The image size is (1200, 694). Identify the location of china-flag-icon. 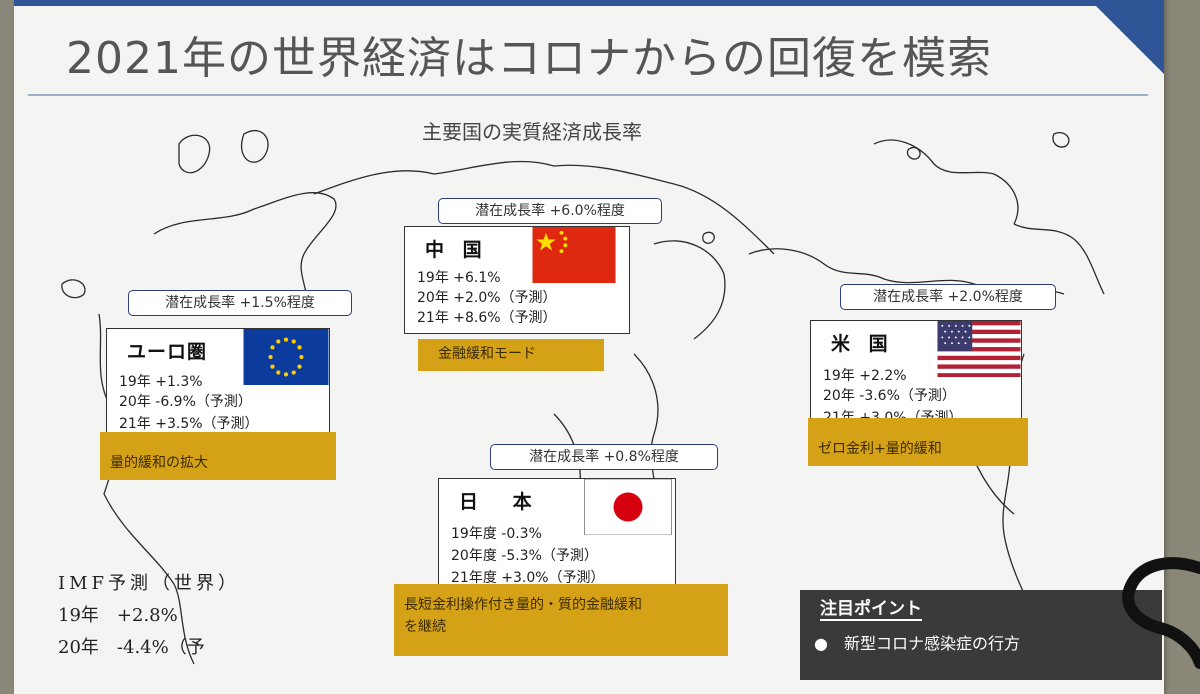
(574, 255).